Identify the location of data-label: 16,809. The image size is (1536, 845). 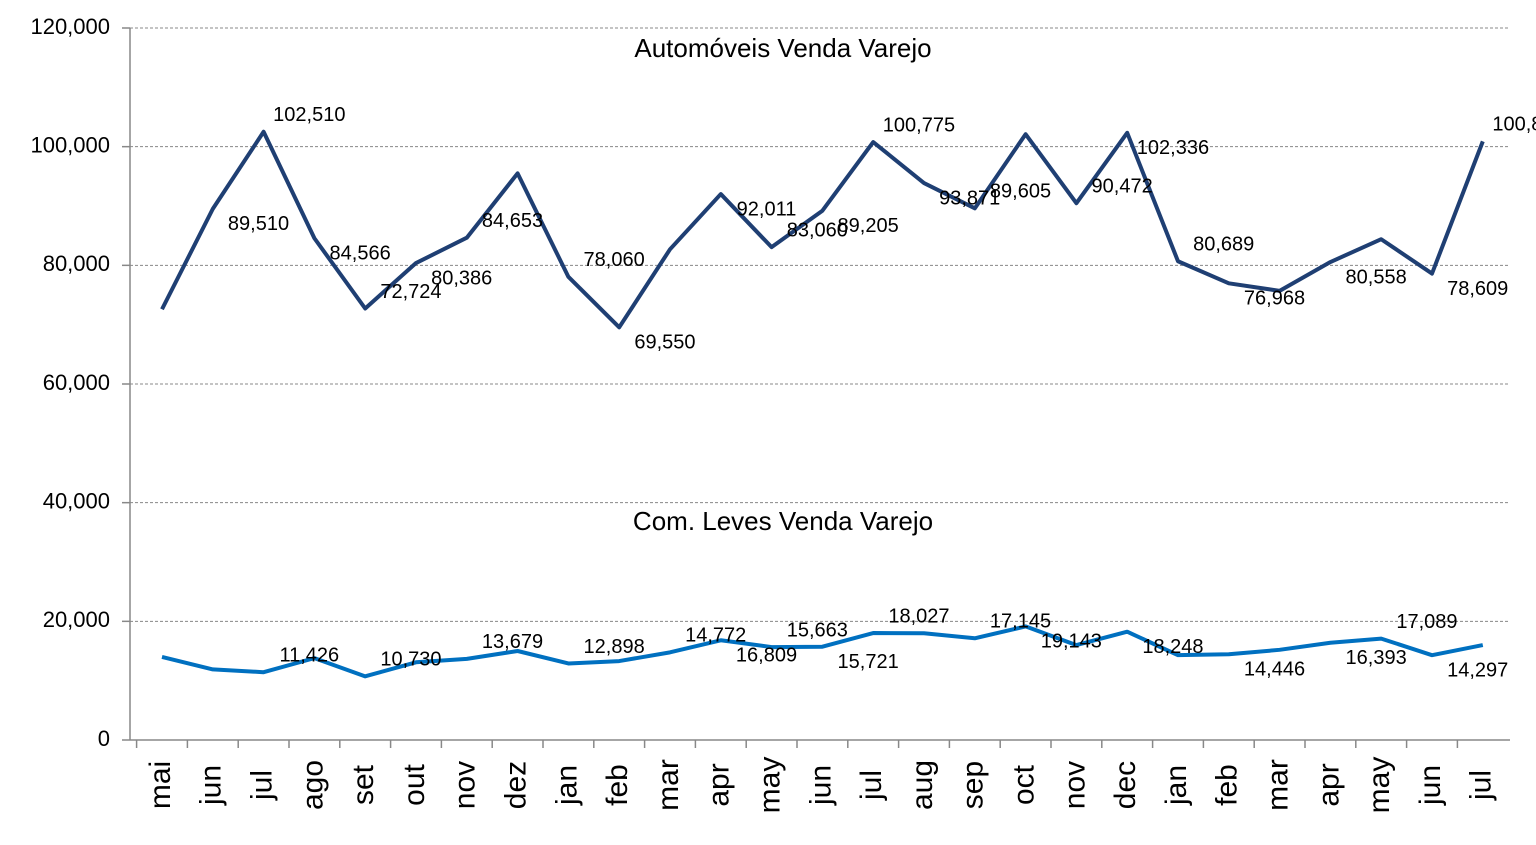
(766, 656).